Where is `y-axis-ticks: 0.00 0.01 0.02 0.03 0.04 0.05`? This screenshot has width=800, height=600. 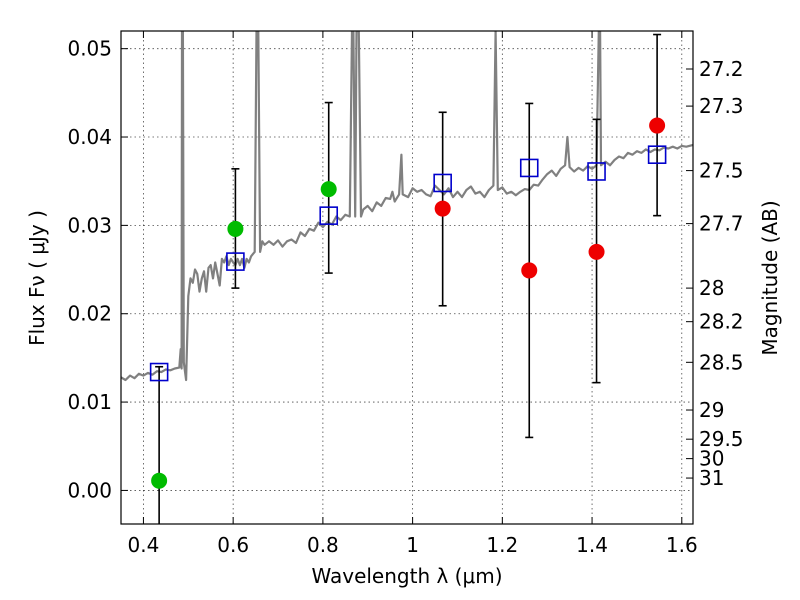 y-axis-ticks: 0.00 0.01 0.02 0.03 0.04 0.05 is located at coordinates (97, 269).